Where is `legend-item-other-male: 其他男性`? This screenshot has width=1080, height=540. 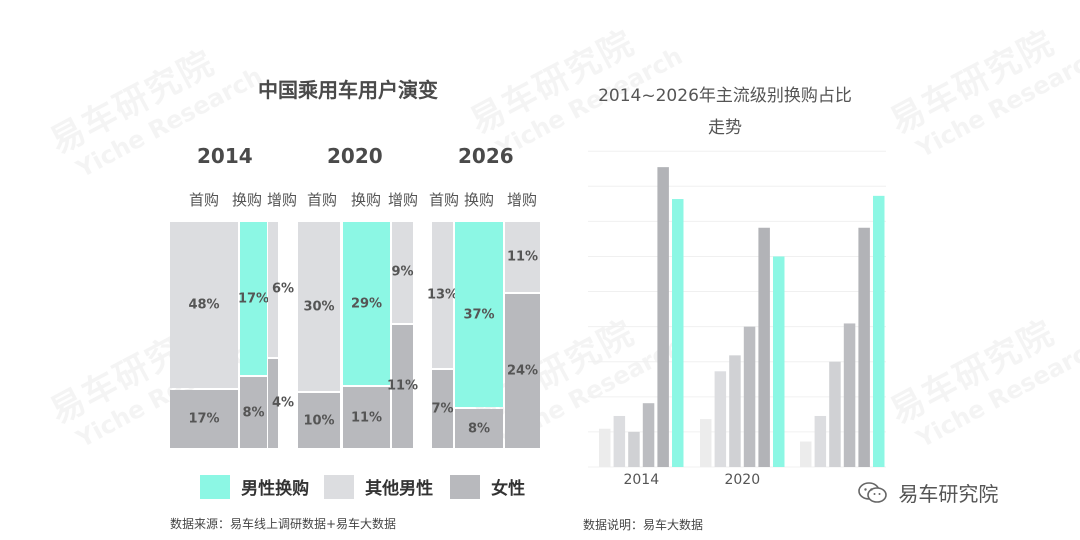 legend-item-other-male: 其他男性 is located at coordinates (378, 487).